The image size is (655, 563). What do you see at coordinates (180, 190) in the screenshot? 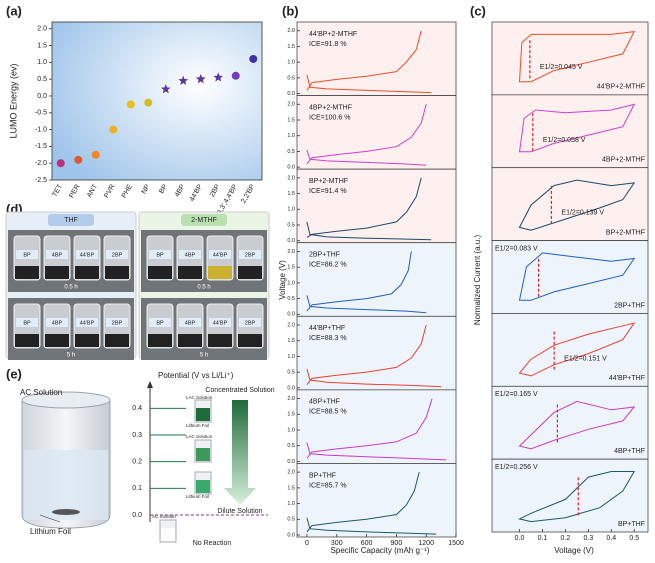
I see `x-tick-label: 4BP` at bounding box center [180, 190].